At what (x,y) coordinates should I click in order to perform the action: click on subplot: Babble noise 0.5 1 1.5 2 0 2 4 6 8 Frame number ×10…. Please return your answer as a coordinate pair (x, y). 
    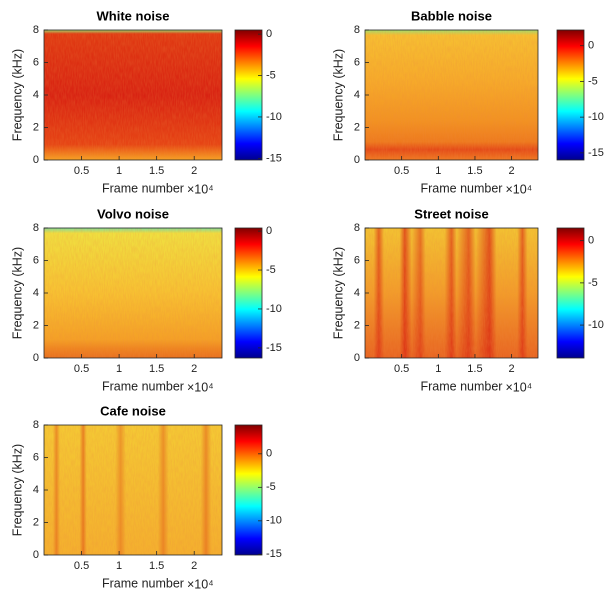
    Looking at the image, I should click on (467, 102).